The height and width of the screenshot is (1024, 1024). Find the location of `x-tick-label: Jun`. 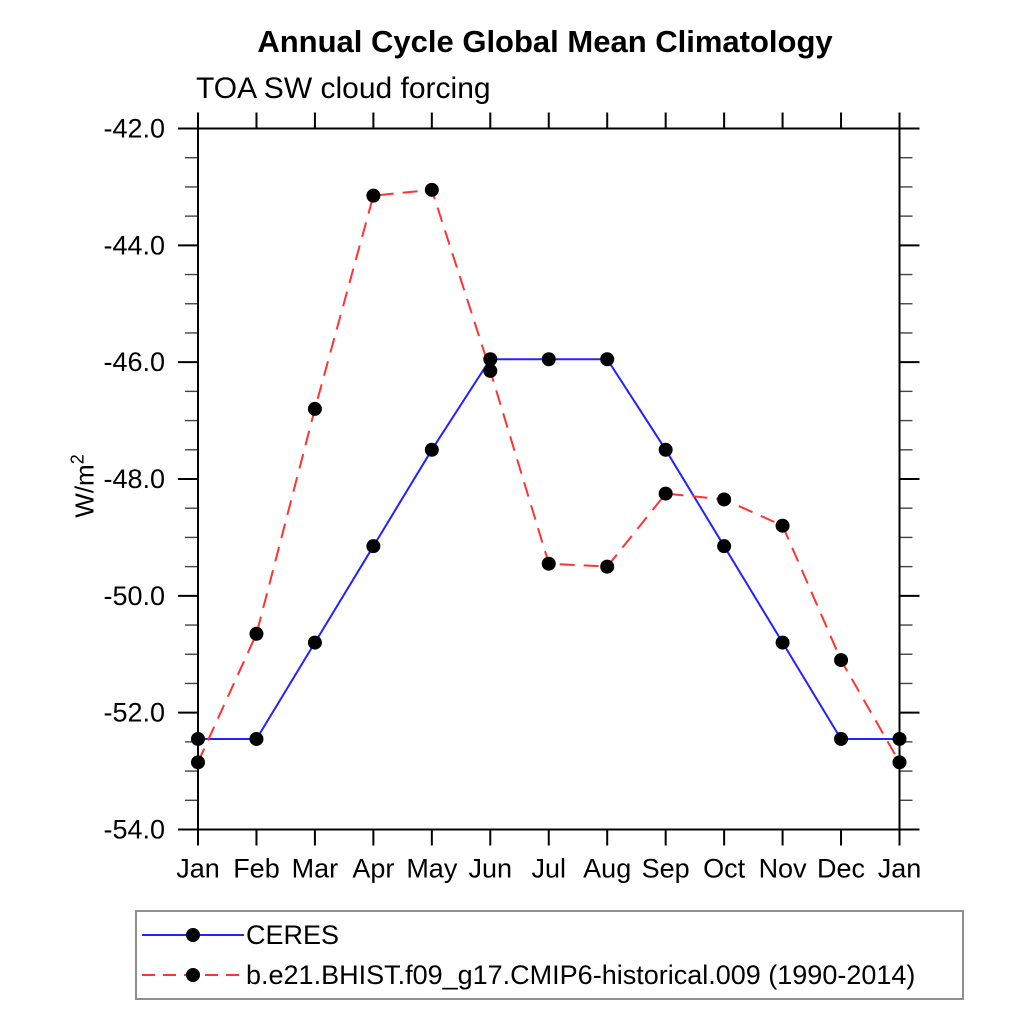

x-tick-label: Jun is located at coordinates (491, 869).